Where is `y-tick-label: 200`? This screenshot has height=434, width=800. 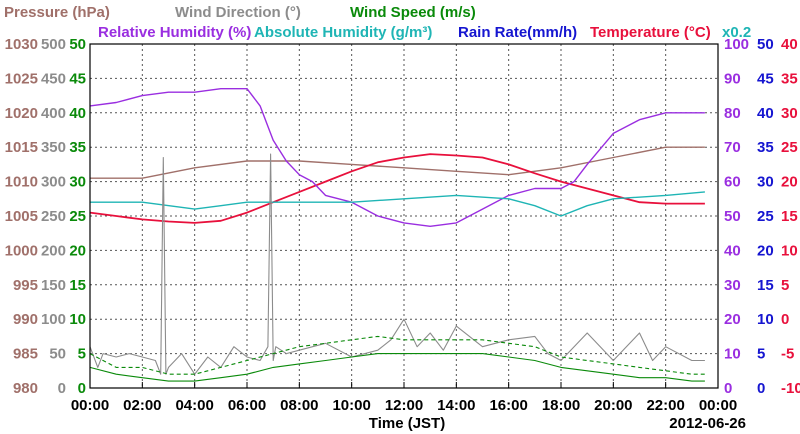
y-tick-label: 200 is located at coordinates (53, 250).